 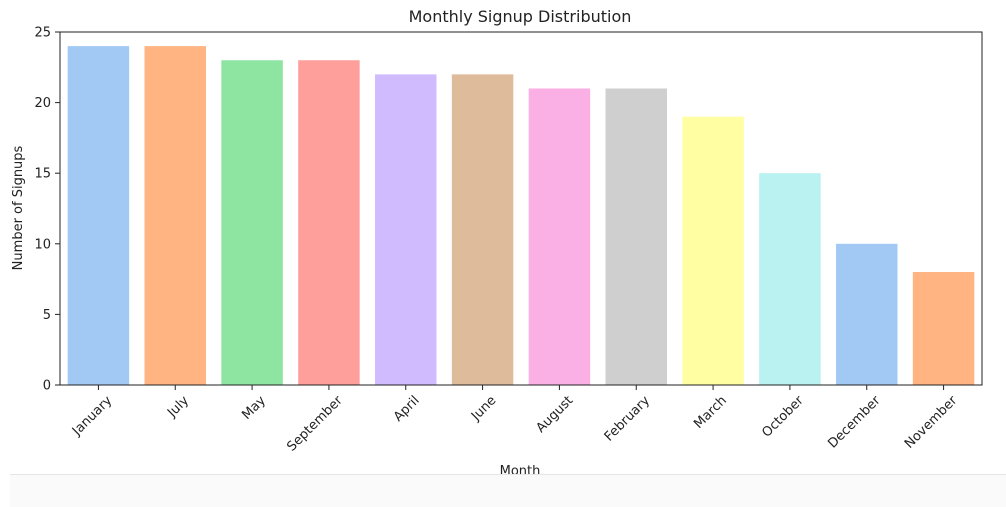 What do you see at coordinates (98, 216) in the screenshot?
I see `bar-january` at bounding box center [98, 216].